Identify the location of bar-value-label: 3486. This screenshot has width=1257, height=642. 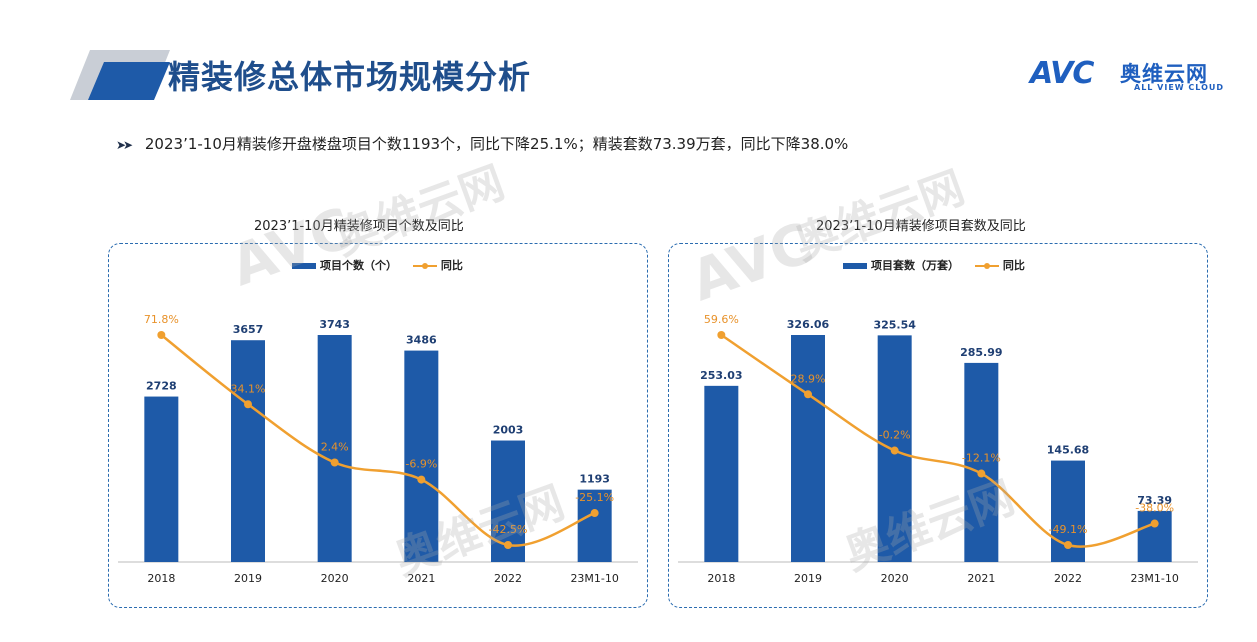
(421, 340).